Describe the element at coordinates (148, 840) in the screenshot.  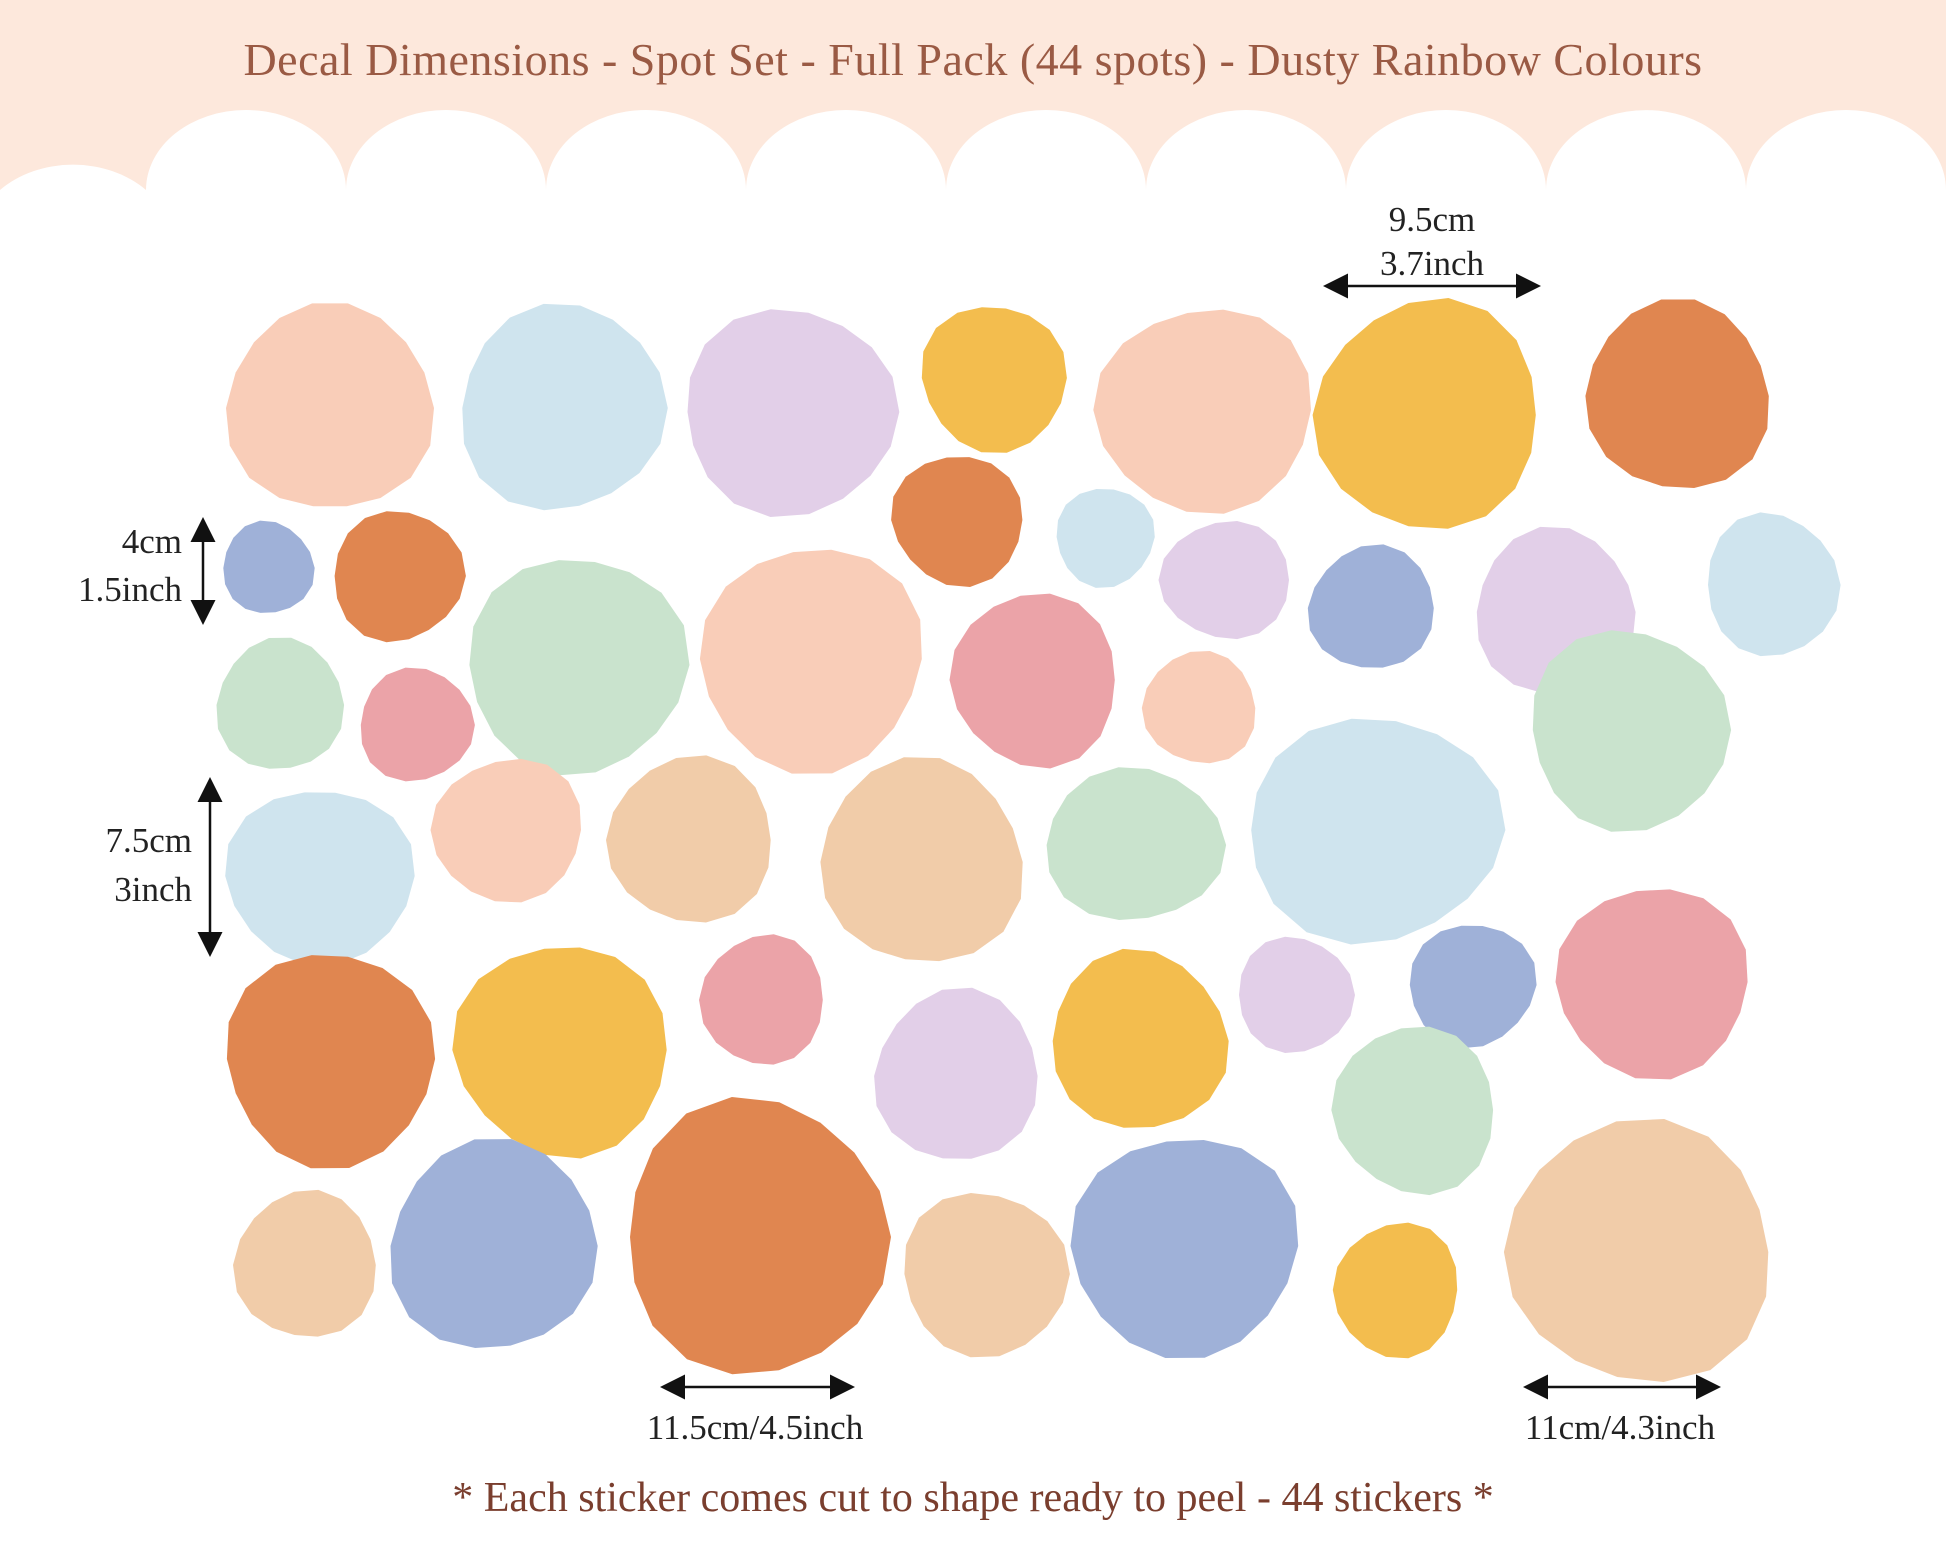
I see `medium-height-cm-label: 7.5cm` at that location.